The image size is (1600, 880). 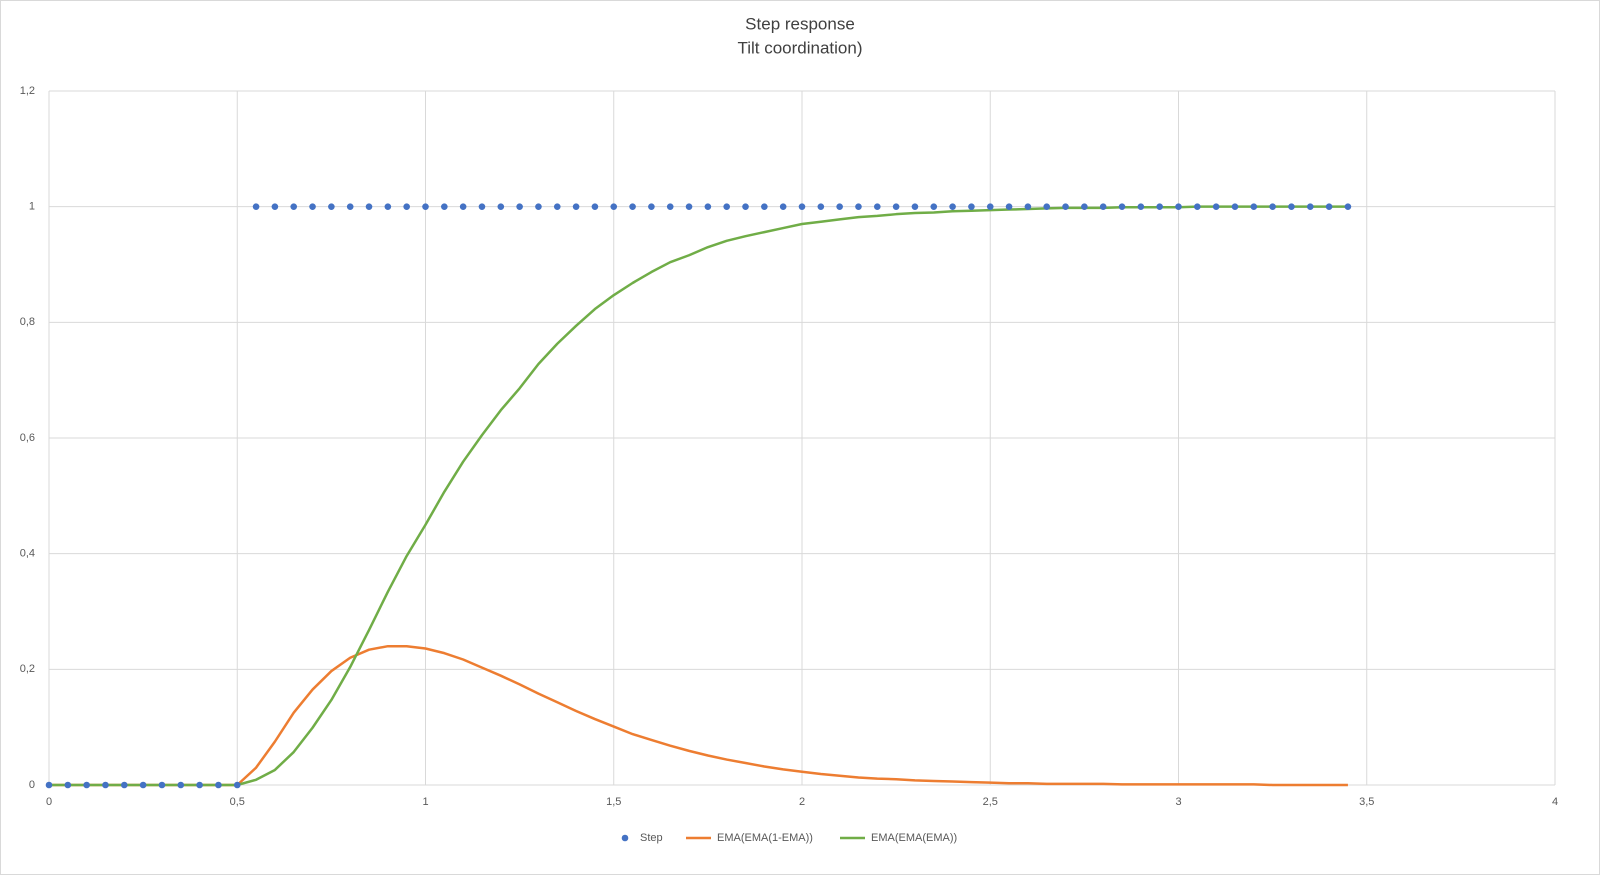 I want to click on x-tick-label: 2,5, so click(x=990, y=802).